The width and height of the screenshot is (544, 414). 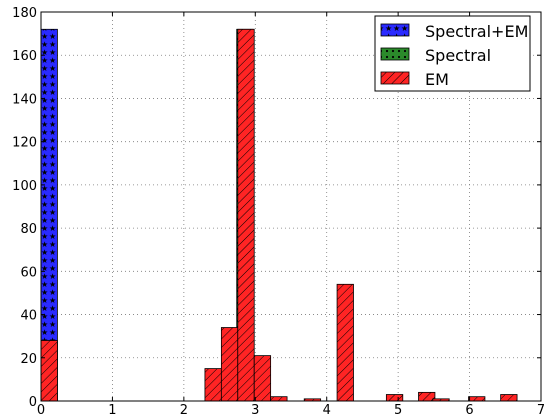 What do you see at coordinates (395, 30) in the screenshot?
I see `legend-swatch-spectral-em` at bounding box center [395, 30].